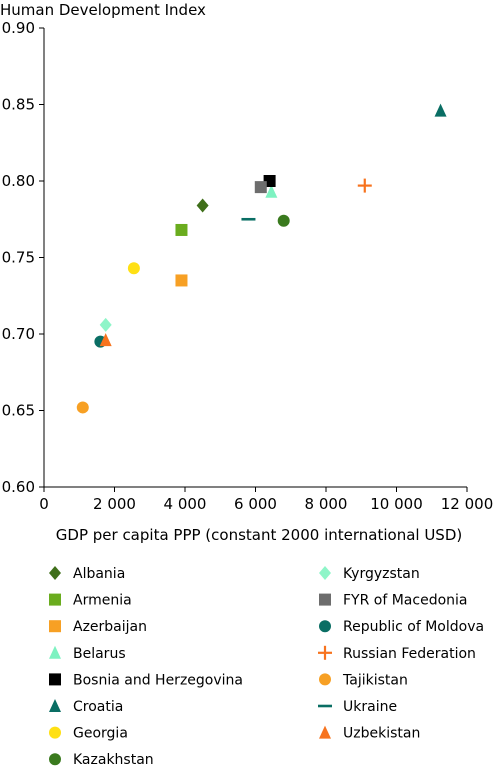 The height and width of the screenshot is (768, 501). Describe the element at coordinates (103, 10) in the screenshot. I see `y-axis-label: Human Development Index` at that location.